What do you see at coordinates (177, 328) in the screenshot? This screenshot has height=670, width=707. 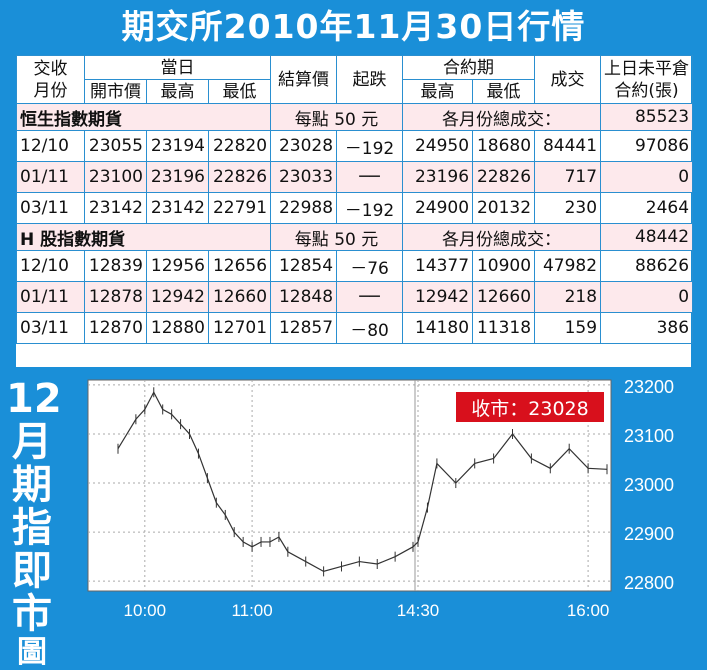 I see `cell-high: 12880` at bounding box center [177, 328].